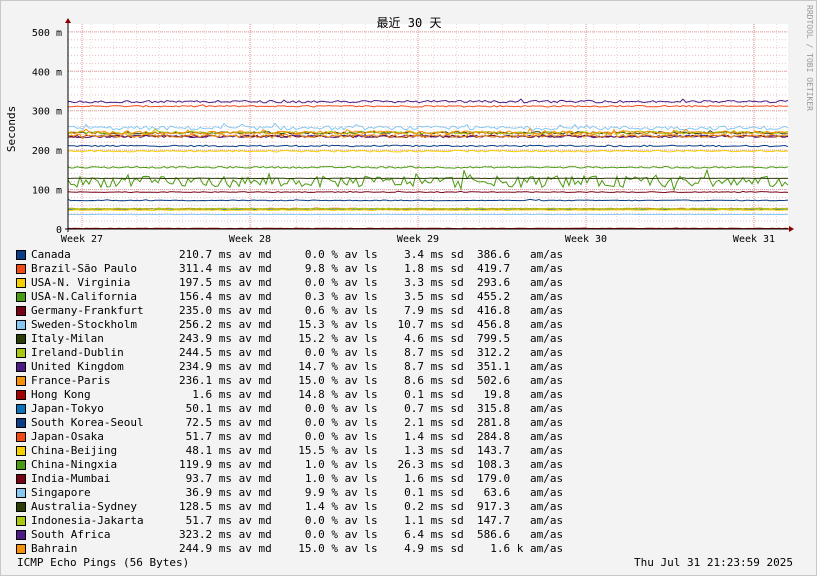  I want to click on y-axis-arrow, so click(68, 20).